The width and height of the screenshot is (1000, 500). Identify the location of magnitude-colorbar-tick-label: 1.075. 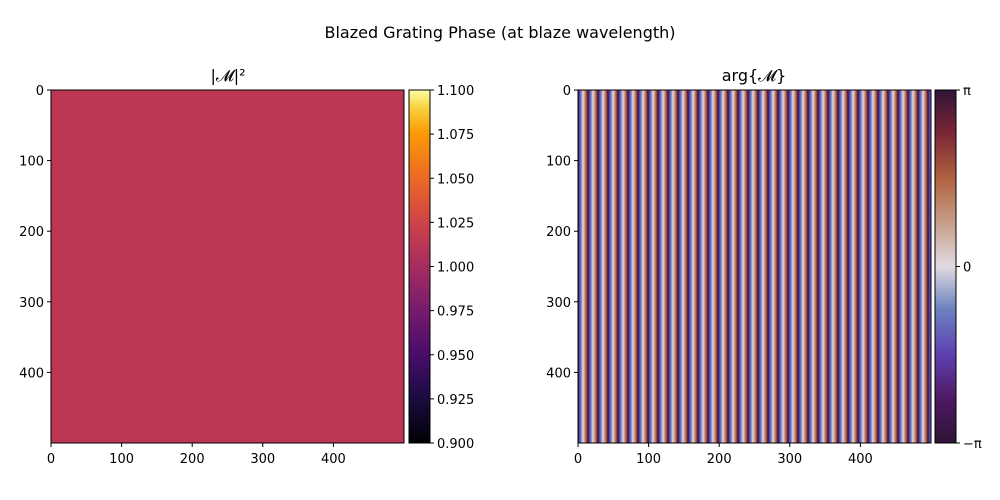
(455, 135).